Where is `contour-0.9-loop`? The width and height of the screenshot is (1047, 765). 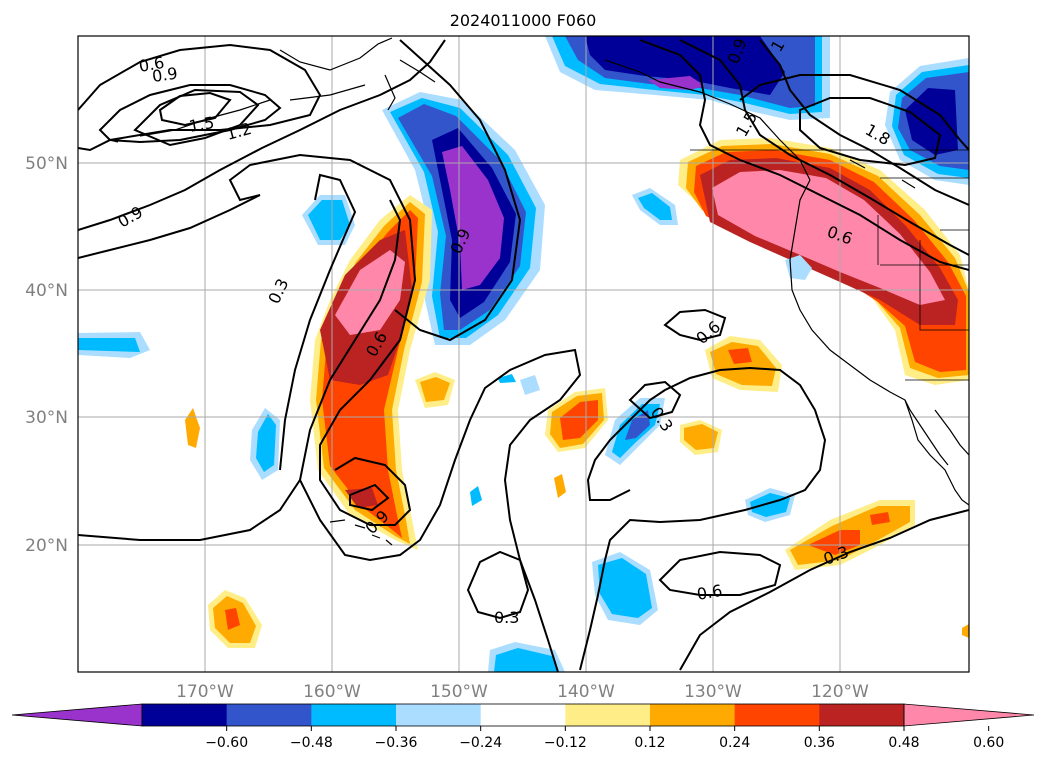
contour-0.9-loop is located at coordinates (350, 340).